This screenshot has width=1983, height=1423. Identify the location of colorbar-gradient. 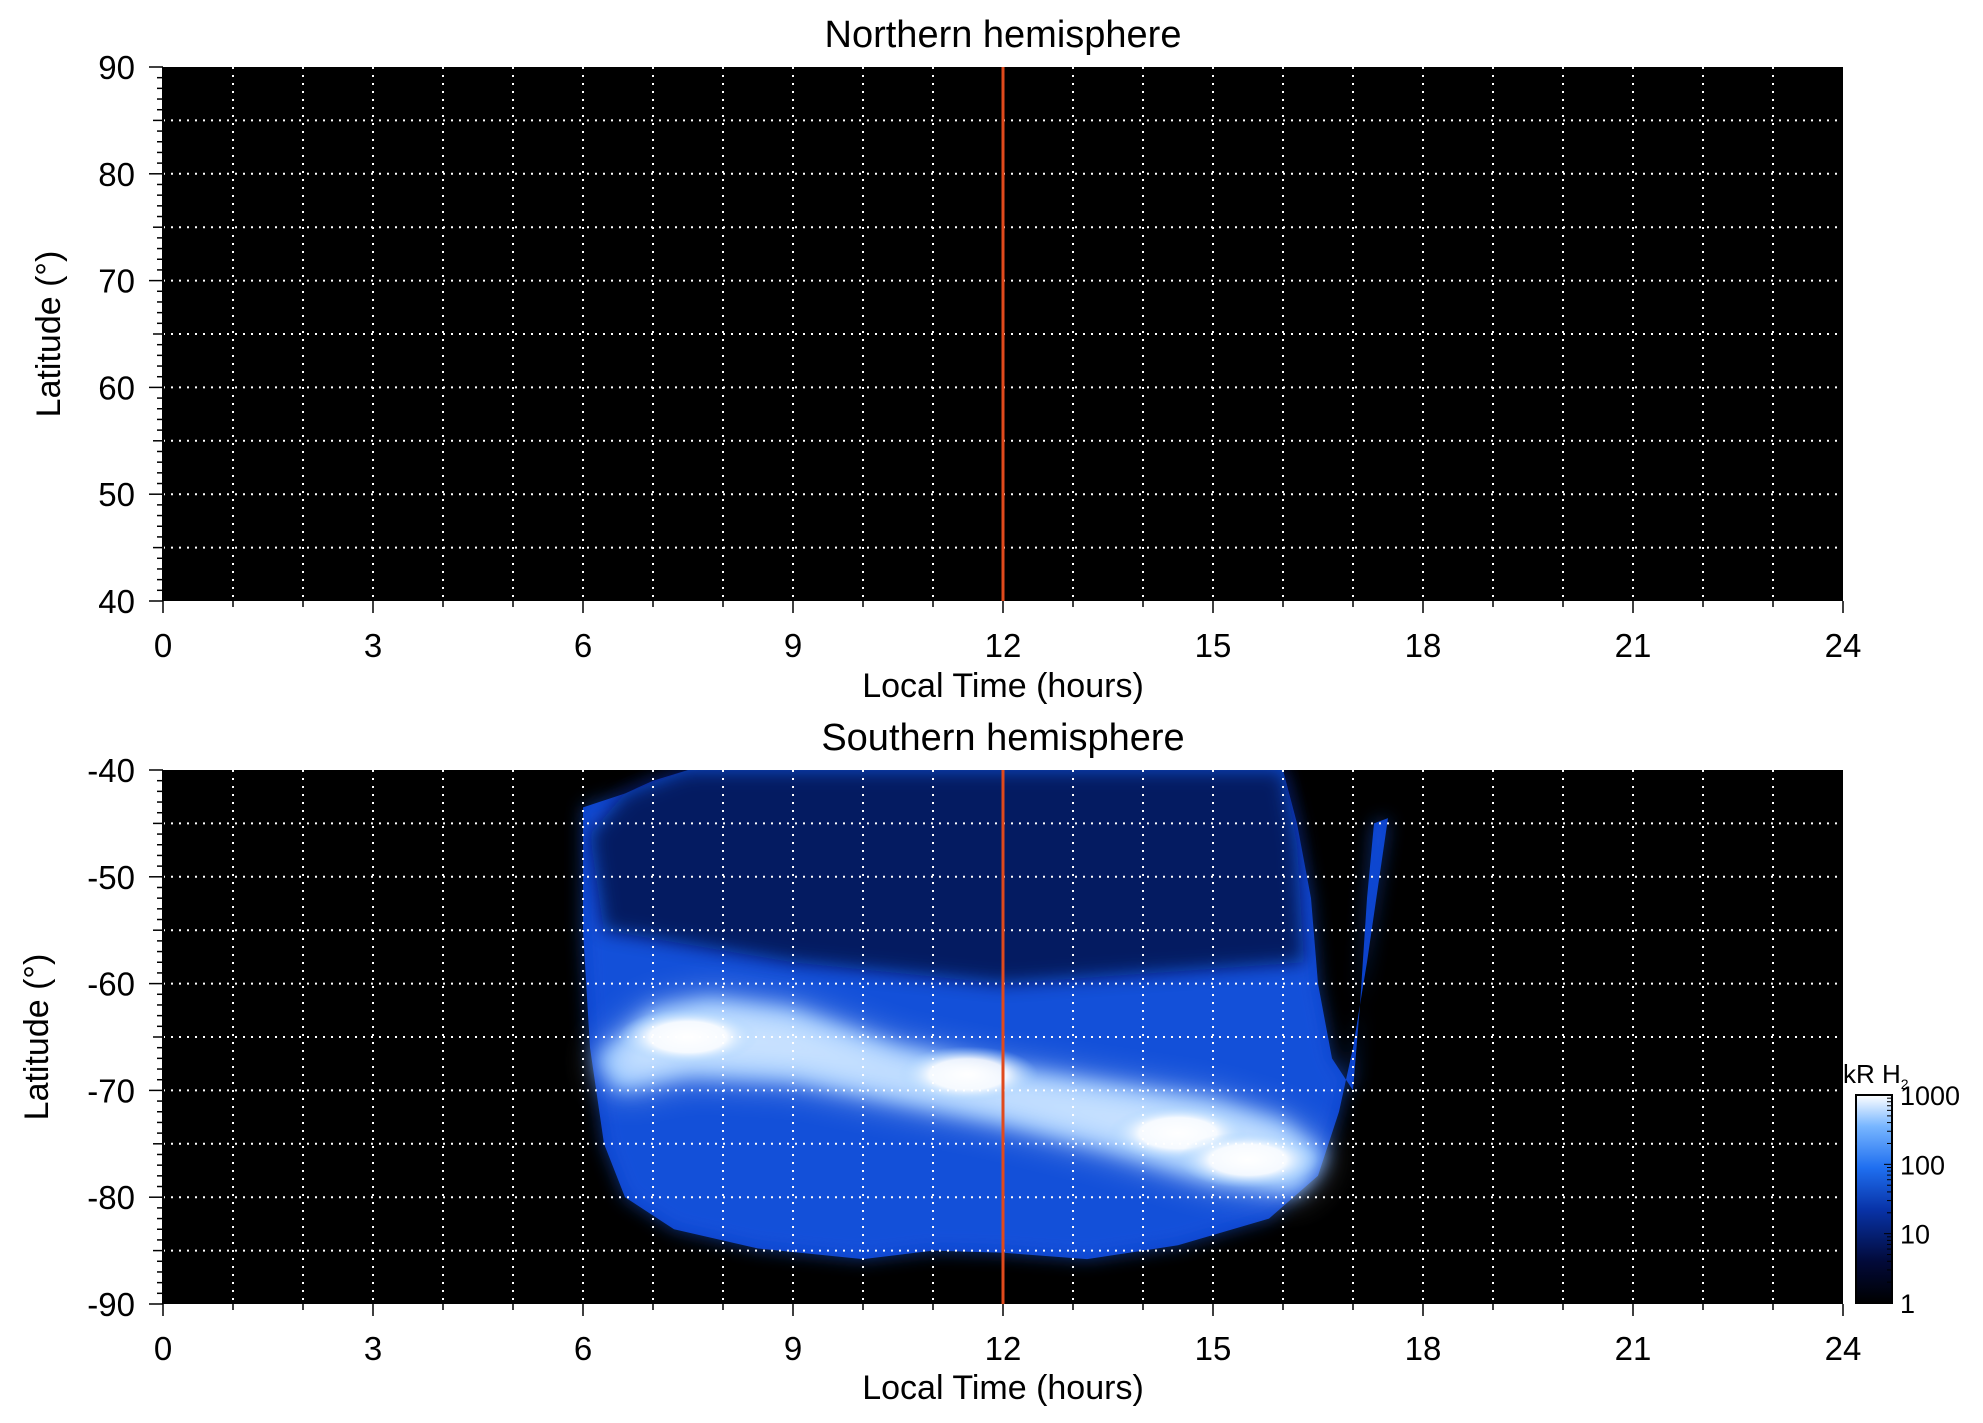
(1874, 1199).